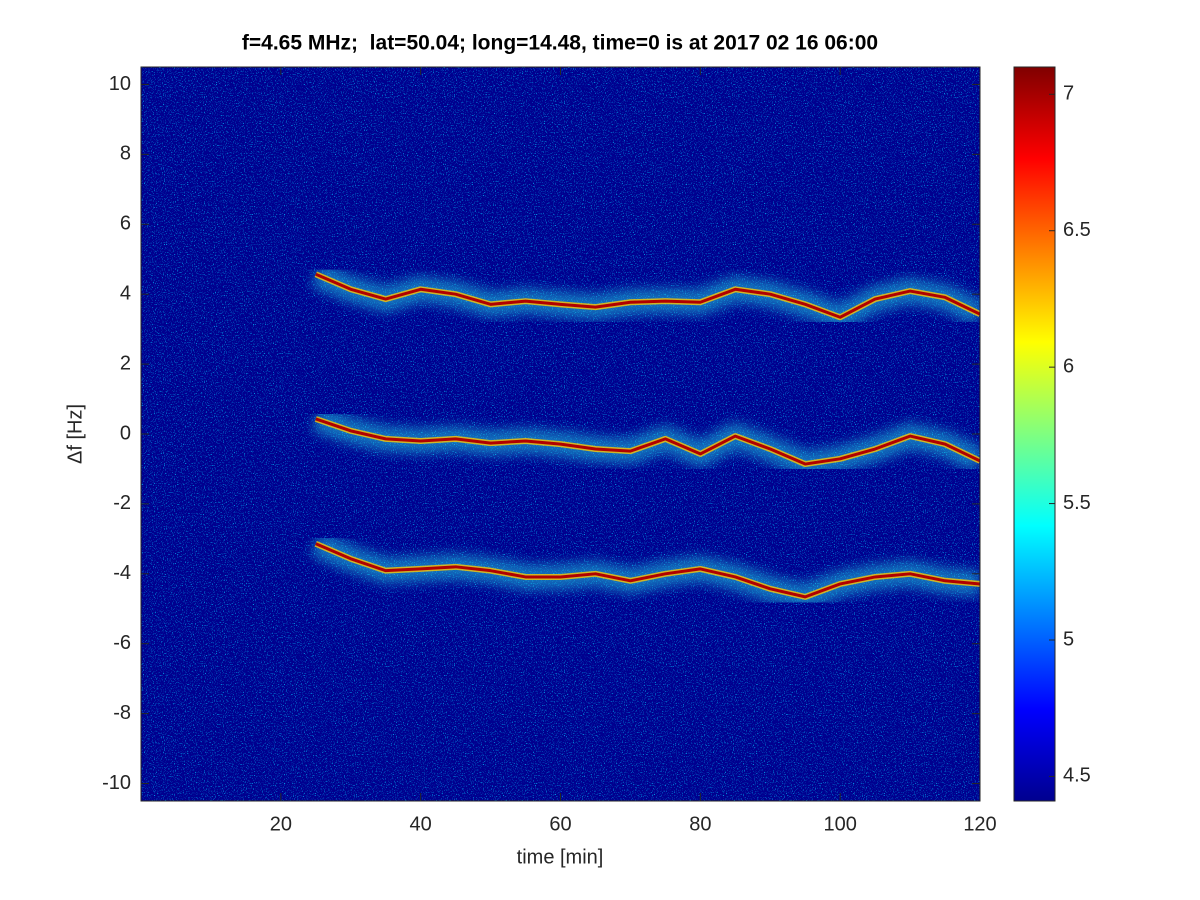 This screenshot has width=1200, height=900. Describe the element at coordinates (1068, 94) in the screenshot. I see `colorbar-tick-label: 7` at that location.